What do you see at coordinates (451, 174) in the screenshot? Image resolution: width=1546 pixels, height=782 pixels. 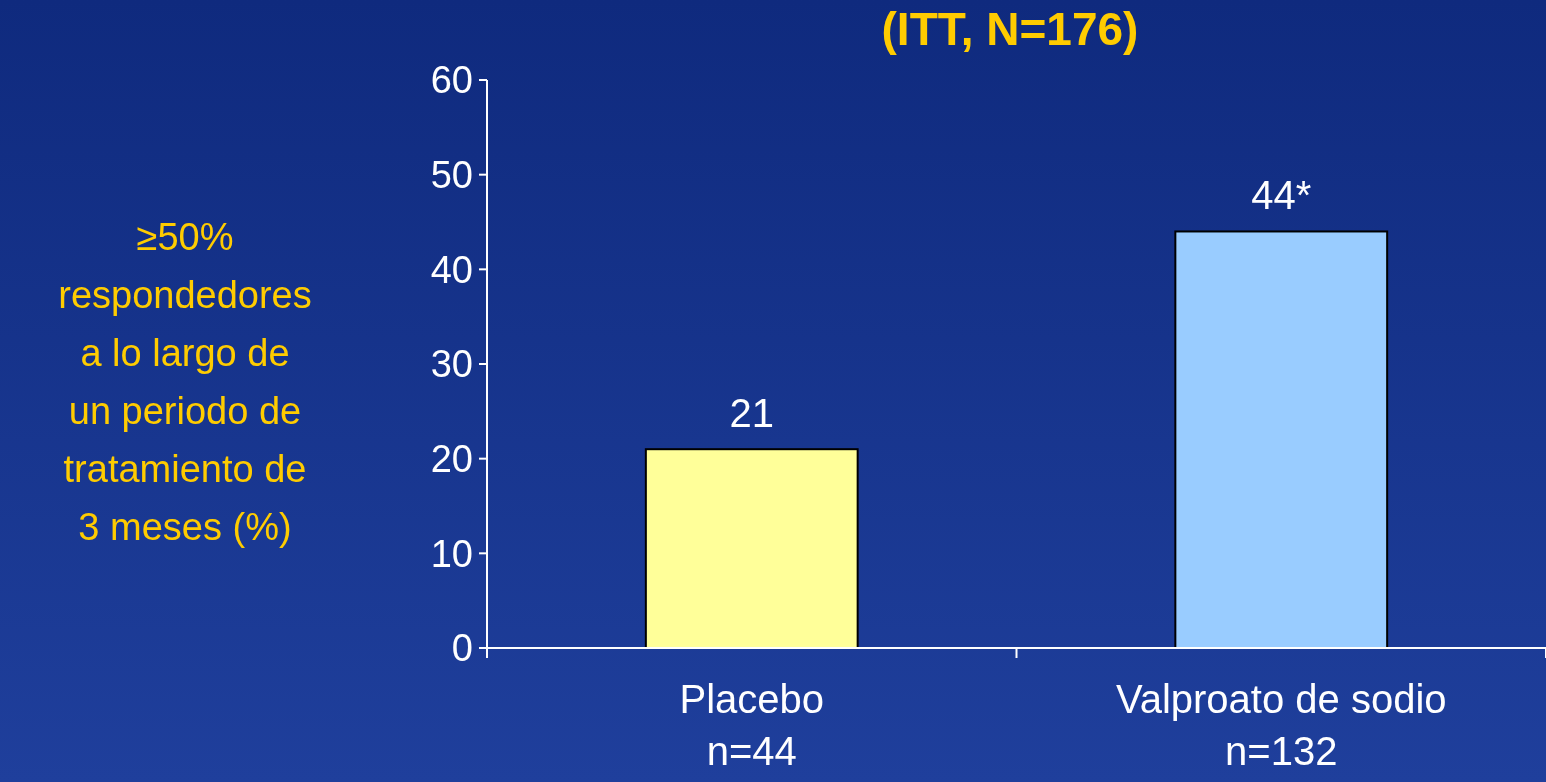 I see `y-tick-label: 50` at bounding box center [451, 174].